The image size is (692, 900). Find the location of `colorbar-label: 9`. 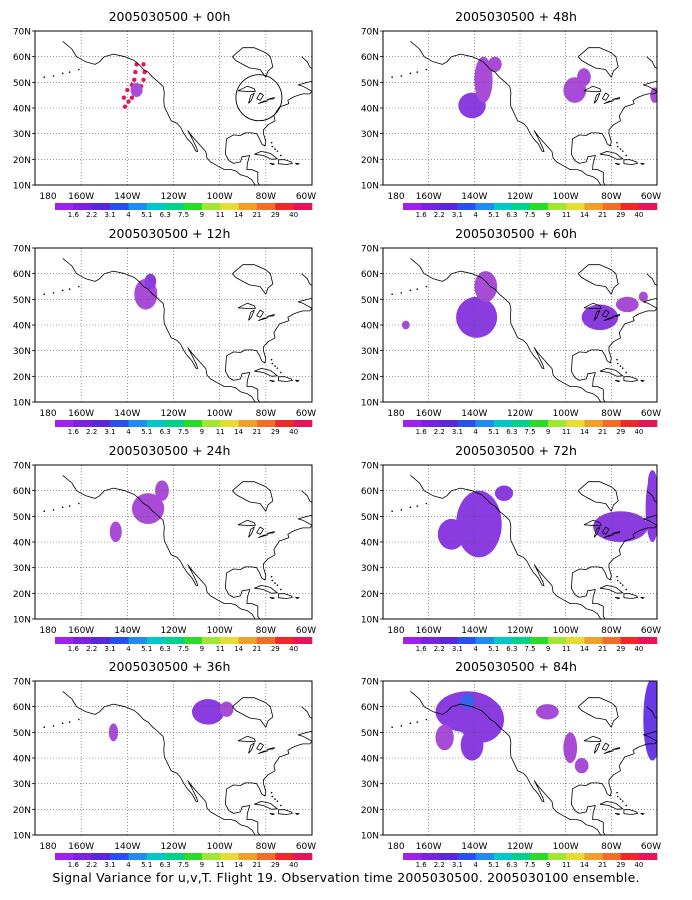

colorbar-label: 9 is located at coordinates (202, 432).